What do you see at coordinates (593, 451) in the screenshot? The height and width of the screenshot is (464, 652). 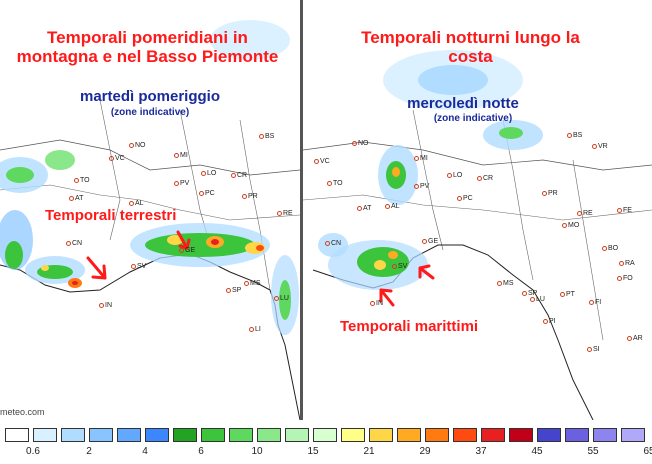 I see `color-scale-tick-label: 55` at bounding box center [593, 451].